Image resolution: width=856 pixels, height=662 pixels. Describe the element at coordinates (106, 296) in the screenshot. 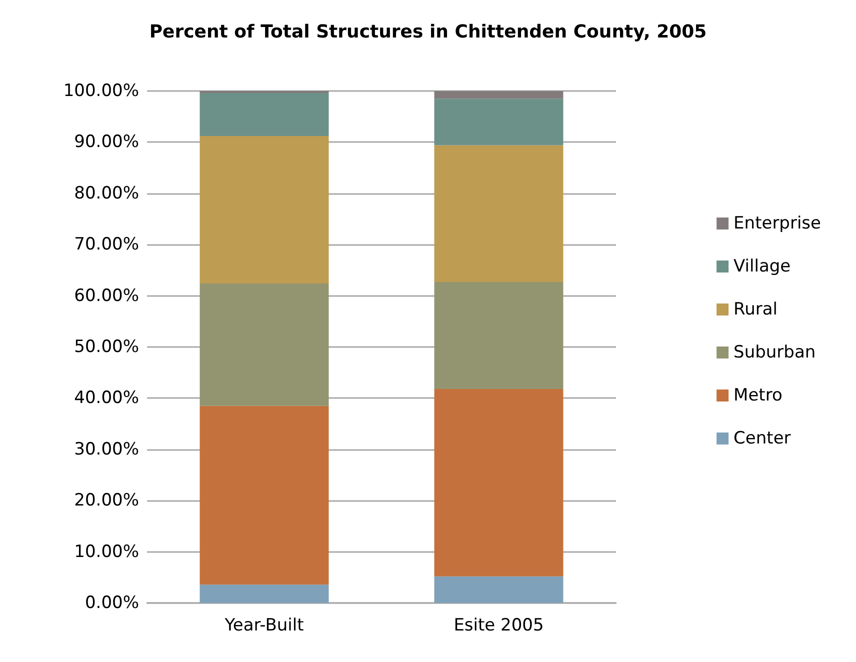

I see `y-tick-label: 60.00%` at that location.